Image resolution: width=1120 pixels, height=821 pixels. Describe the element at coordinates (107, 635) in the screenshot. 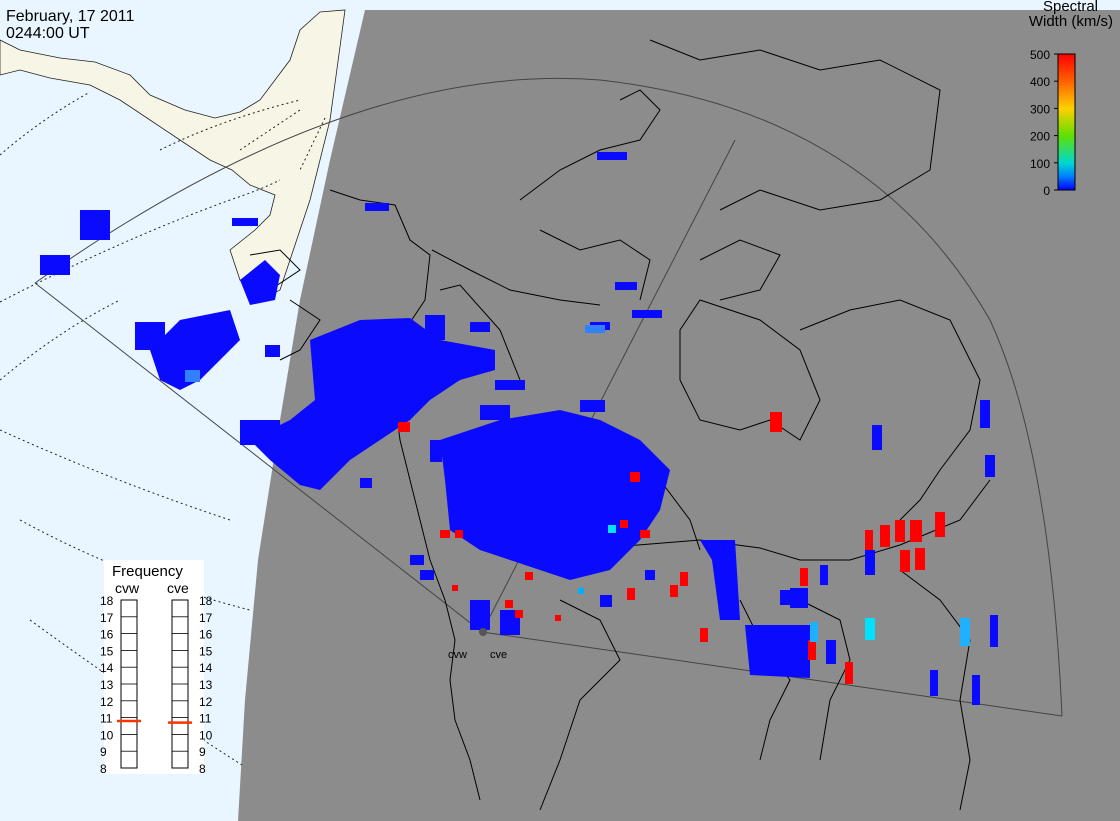

I see `frequency-tick-left: 16` at that location.